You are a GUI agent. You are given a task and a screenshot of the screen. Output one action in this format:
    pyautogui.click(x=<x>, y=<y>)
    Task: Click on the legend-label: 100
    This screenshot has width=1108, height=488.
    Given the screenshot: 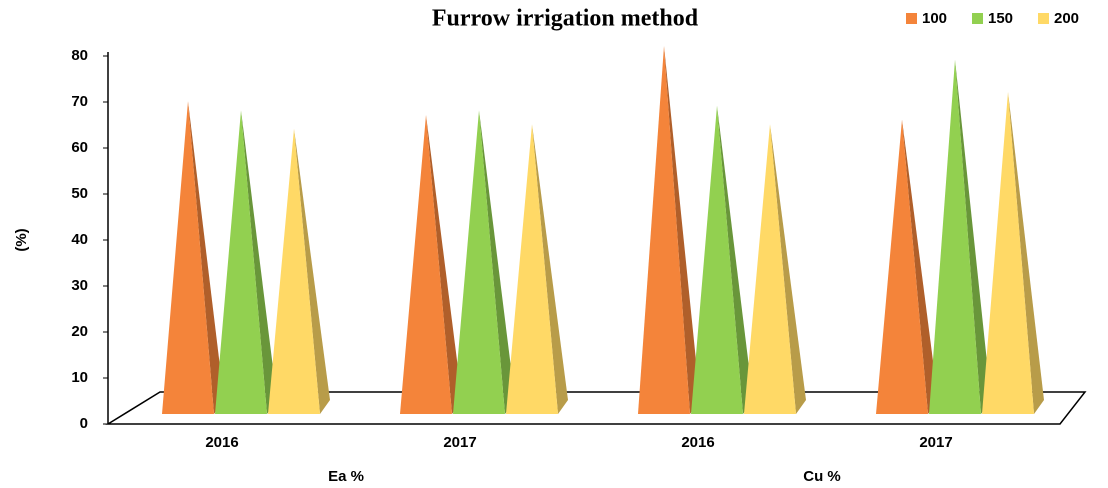 What is the action you would take?
    pyautogui.click(x=934, y=18)
    